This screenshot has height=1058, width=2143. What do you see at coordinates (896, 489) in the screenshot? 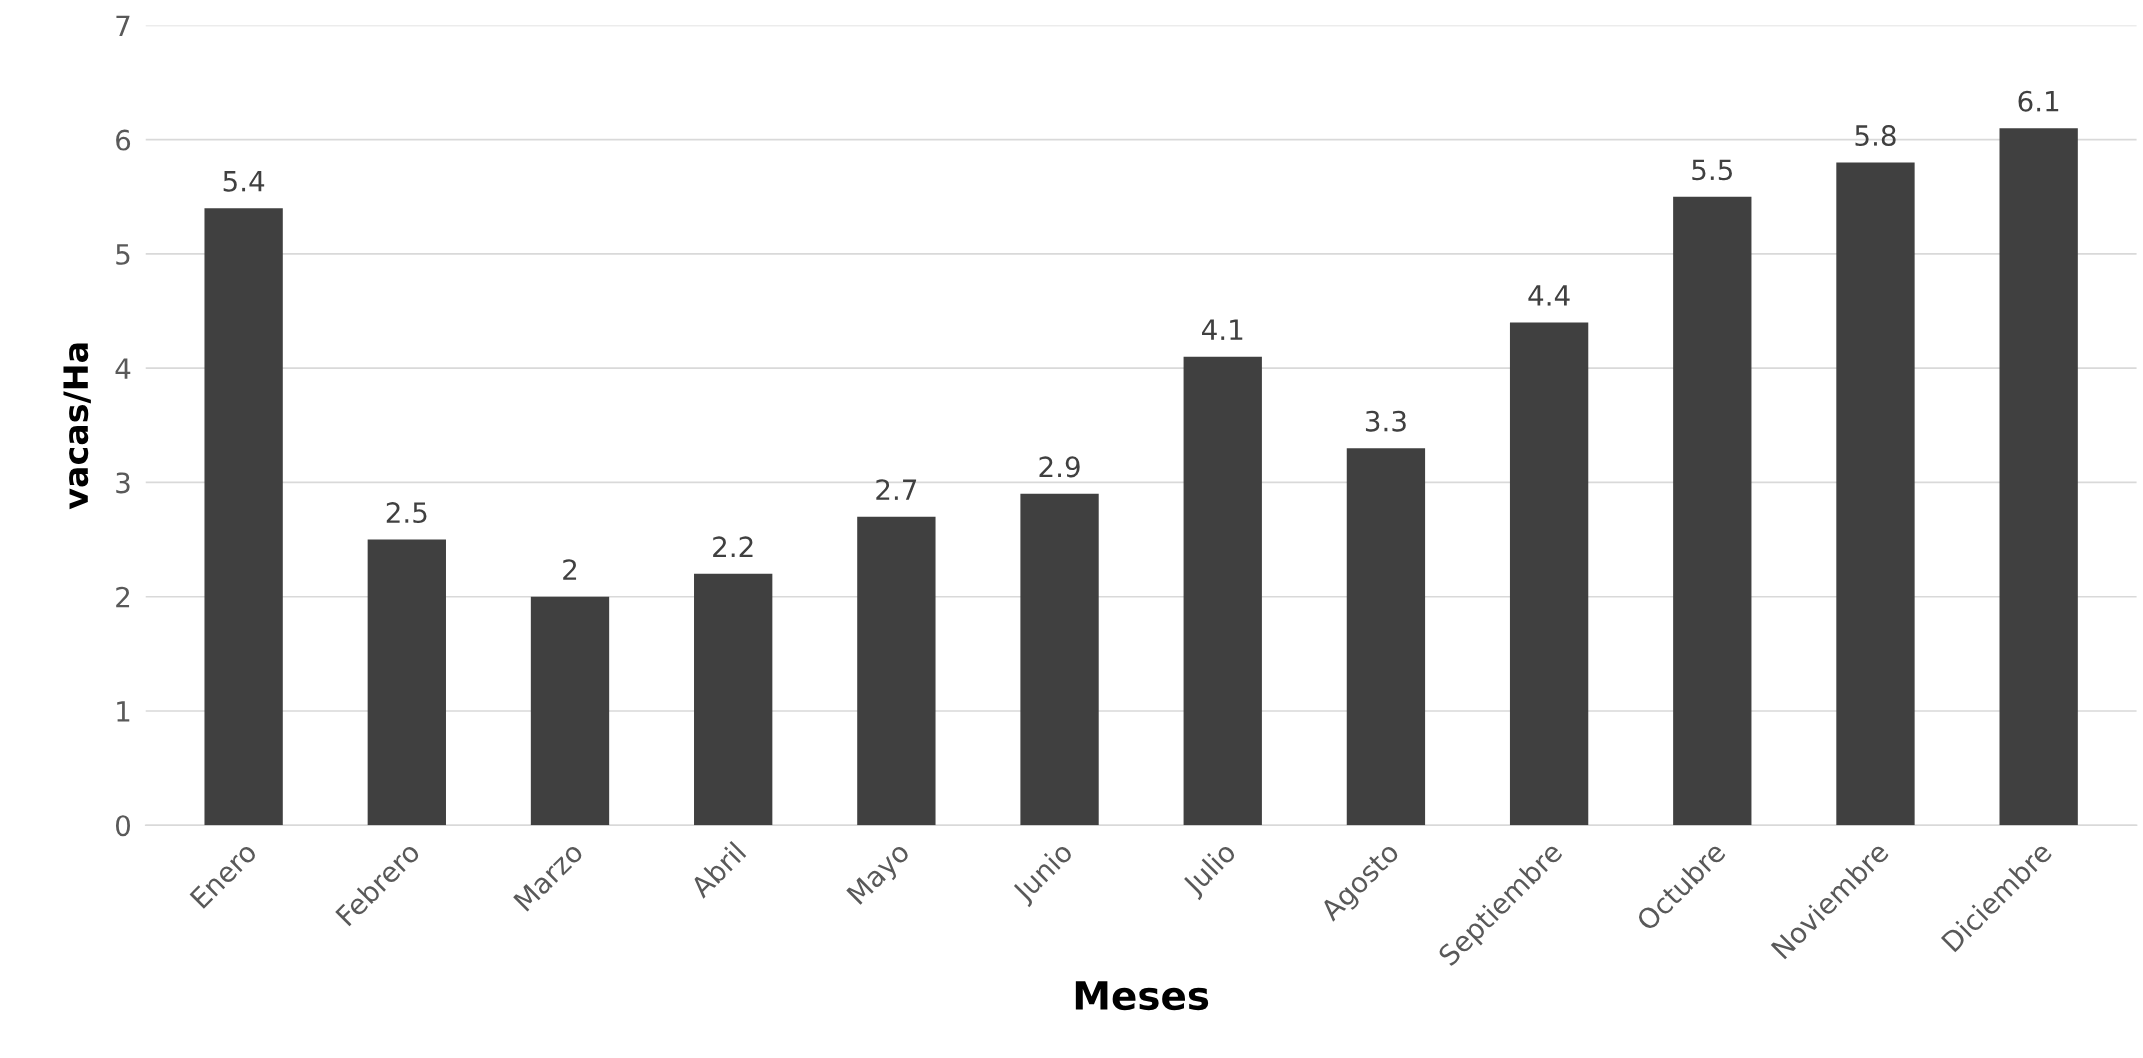
I see `data-label: 2.7` at bounding box center [896, 489].